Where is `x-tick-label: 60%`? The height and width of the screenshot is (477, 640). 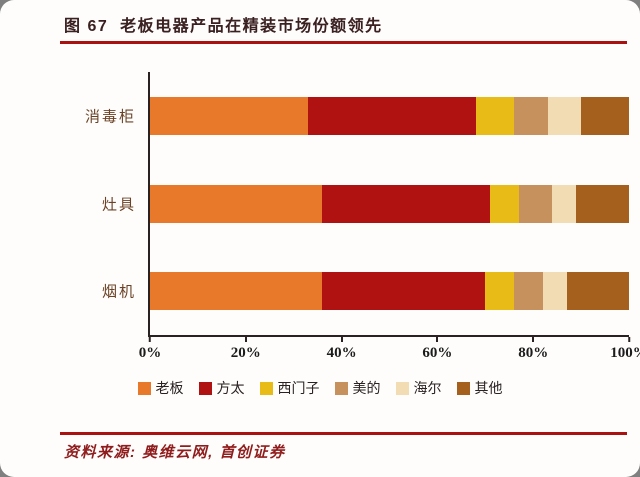
x-tick-label: 60% is located at coordinates (437, 353).